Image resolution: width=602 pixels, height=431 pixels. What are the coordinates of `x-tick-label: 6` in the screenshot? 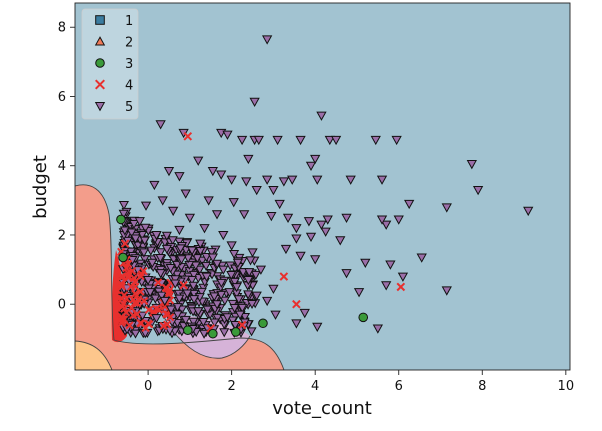 It's located at (399, 386).